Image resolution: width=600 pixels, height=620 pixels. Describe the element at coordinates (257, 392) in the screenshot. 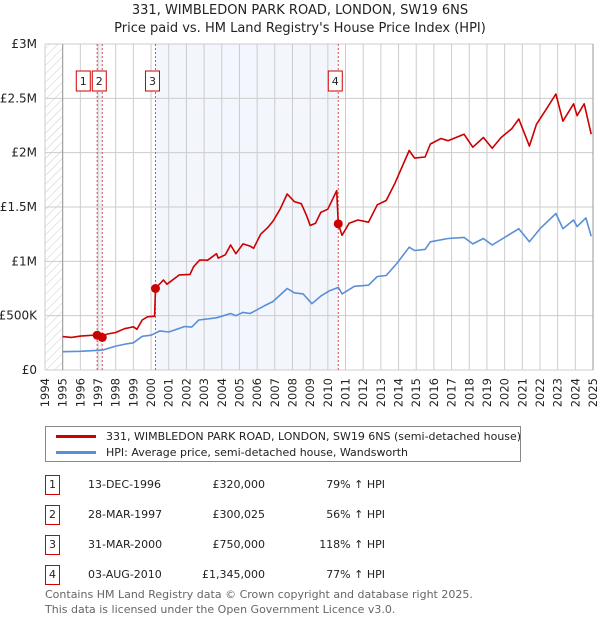

I see `x-tick-label: 2006` at that location.